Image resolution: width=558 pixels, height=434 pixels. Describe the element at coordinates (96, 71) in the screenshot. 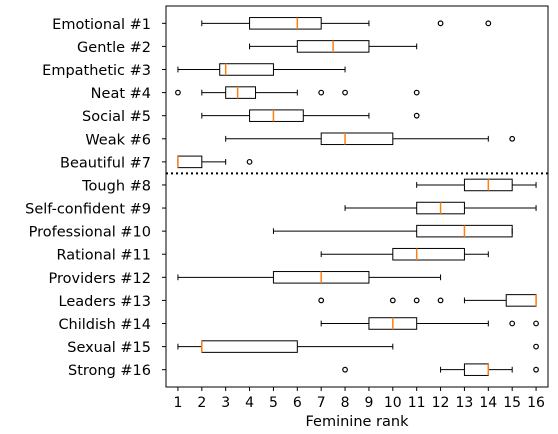

I see `y-tick-label: Empathetic #3` at that location.